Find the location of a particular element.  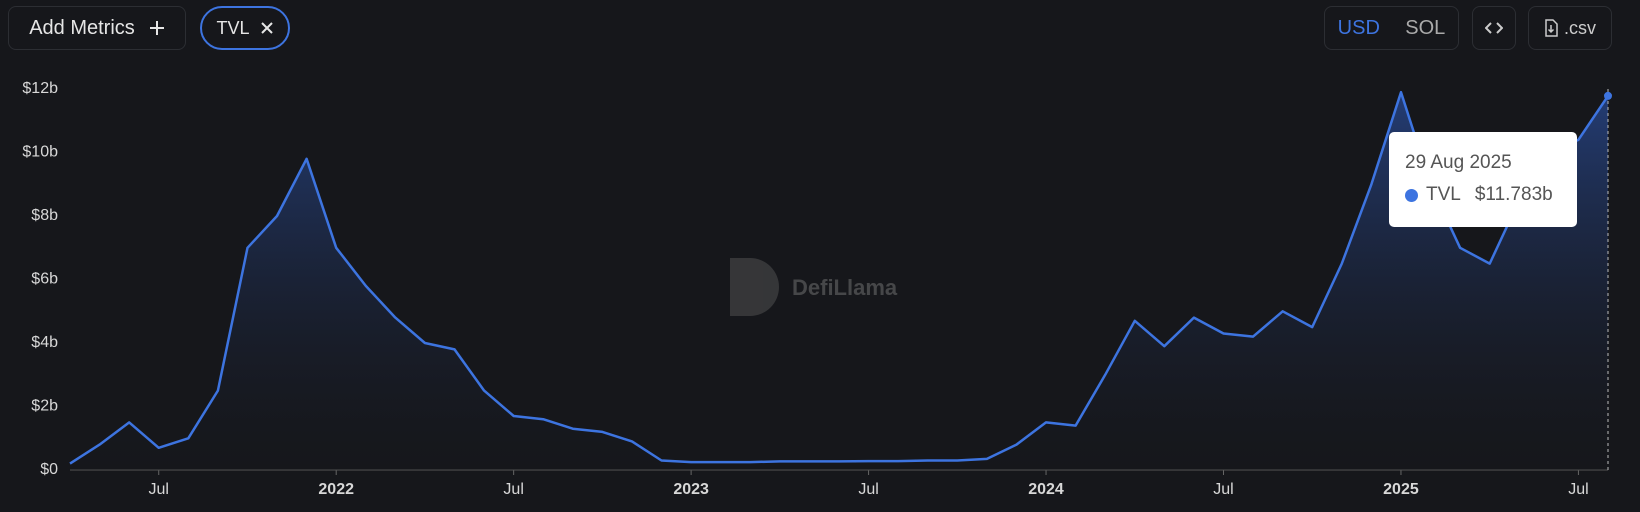

csv-button: .csv is located at coordinates (1570, 28).